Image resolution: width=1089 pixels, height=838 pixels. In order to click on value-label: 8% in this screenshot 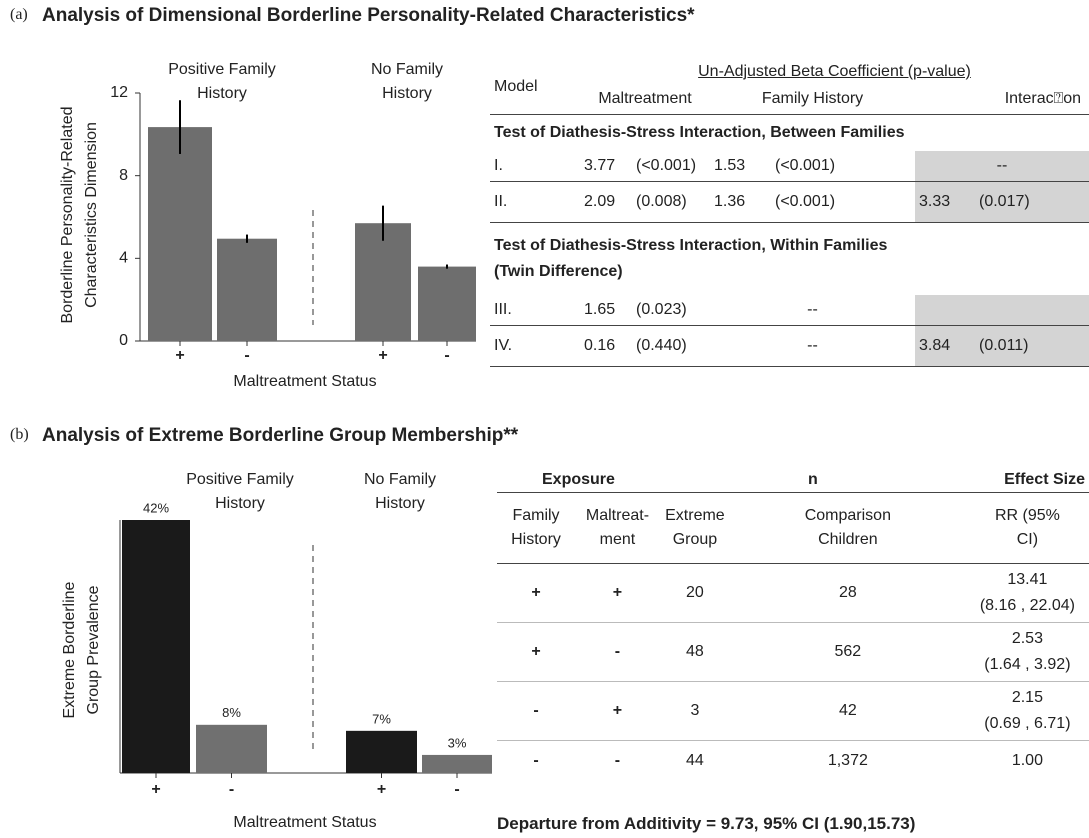, I will do `click(231, 712)`.